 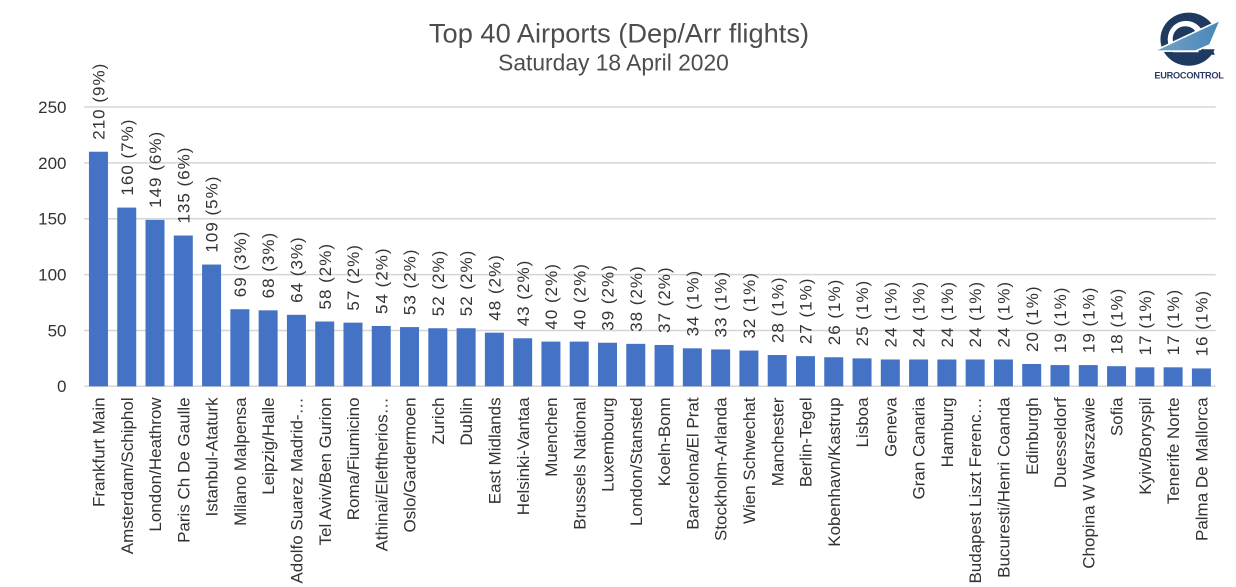 What do you see at coordinates (636, 298) in the screenshot?
I see `svg-text: 38 (2%)` at bounding box center [636, 298].